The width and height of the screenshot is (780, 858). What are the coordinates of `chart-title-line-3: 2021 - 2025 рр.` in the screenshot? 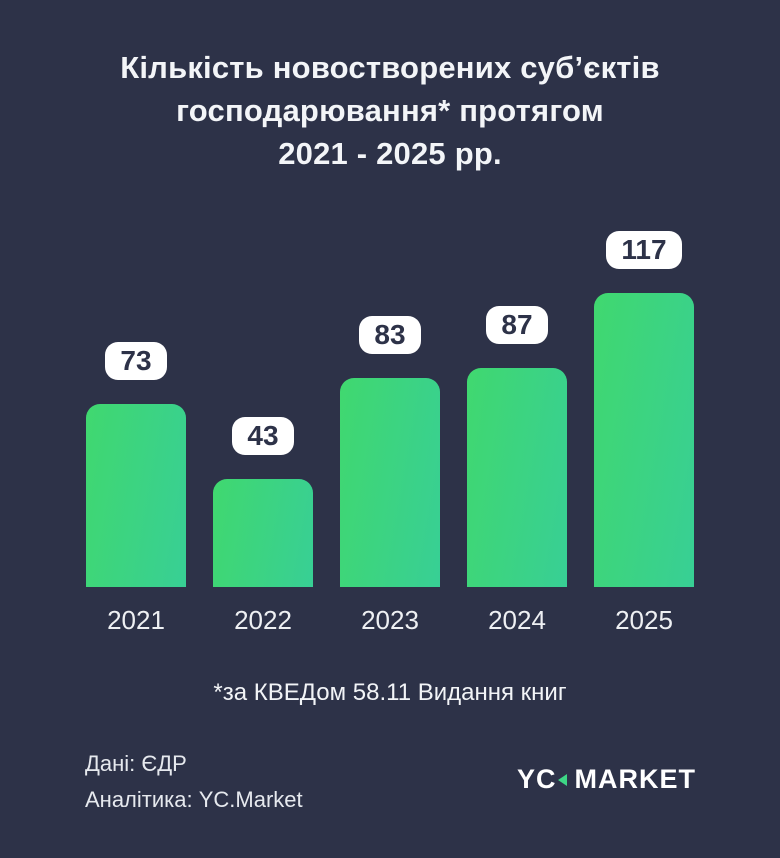 It's located at (390, 153).